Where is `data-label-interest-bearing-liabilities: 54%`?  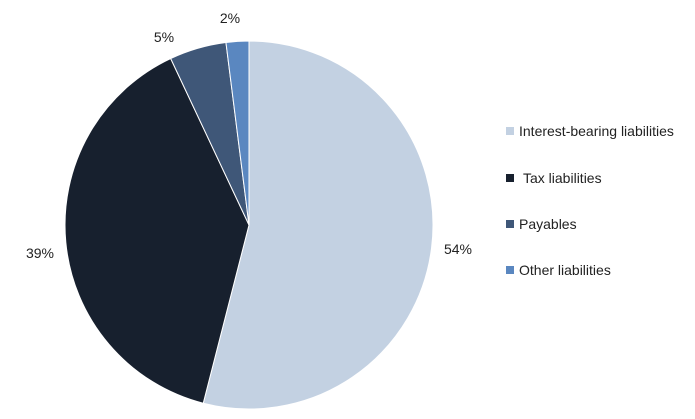 data-label-interest-bearing-liabilities: 54% is located at coordinates (458, 249).